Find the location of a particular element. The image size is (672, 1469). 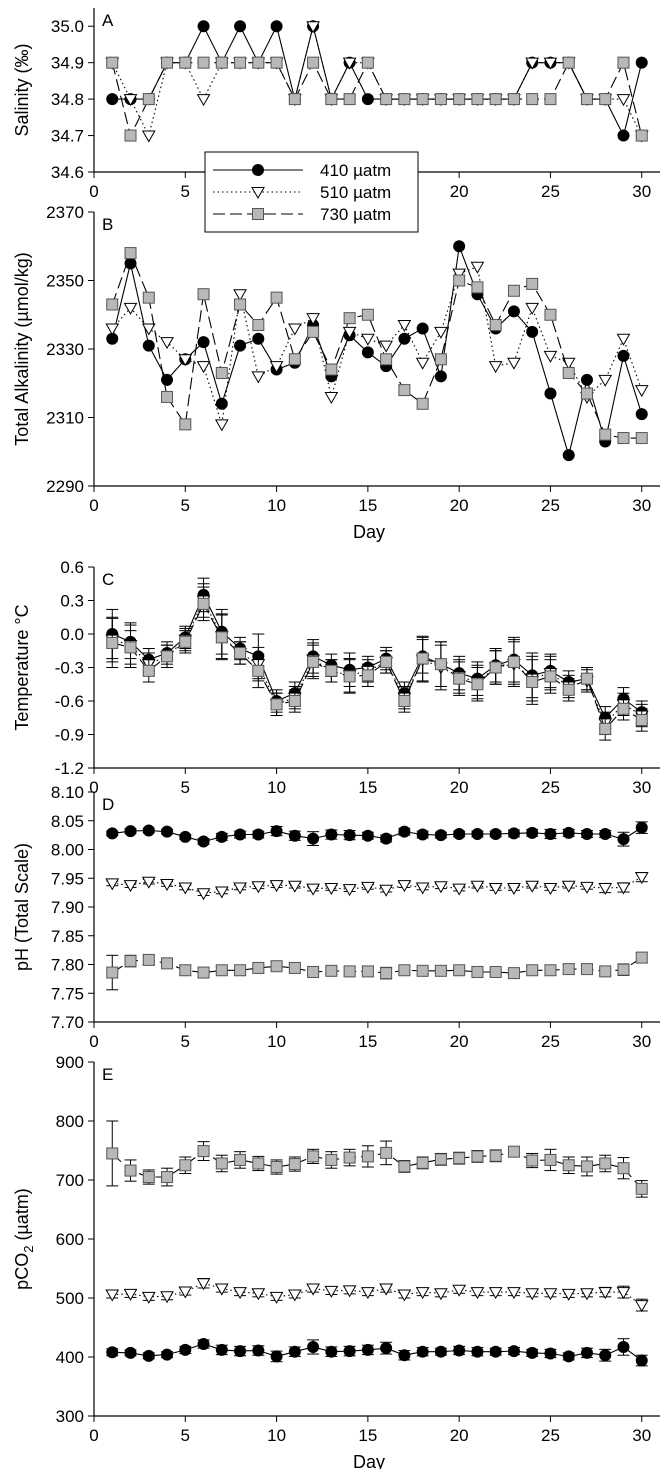

x-tick-label: 30 is located at coordinates (641, 191).